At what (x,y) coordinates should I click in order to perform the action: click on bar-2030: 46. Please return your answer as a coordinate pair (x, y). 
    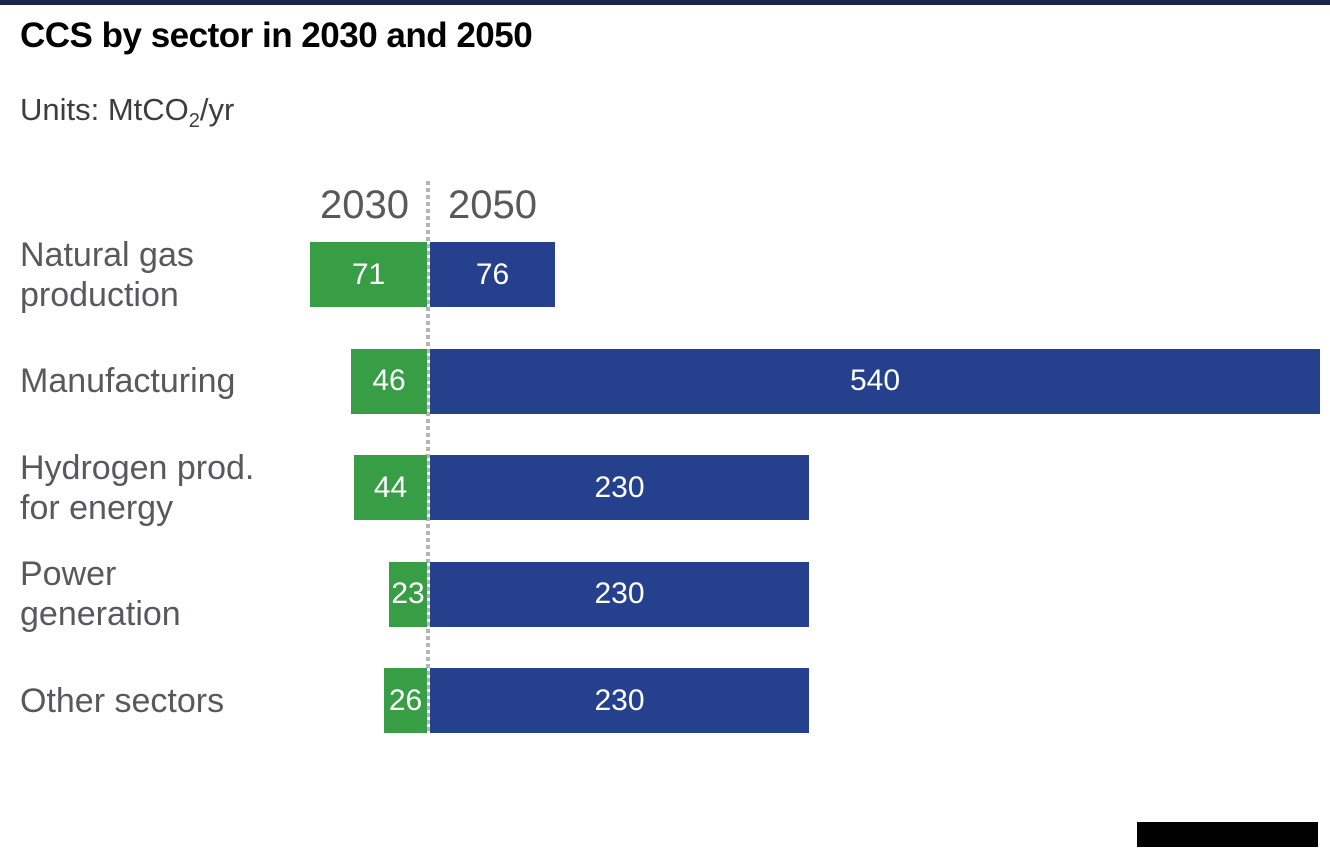
    Looking at the image, I should click on (389, 381).